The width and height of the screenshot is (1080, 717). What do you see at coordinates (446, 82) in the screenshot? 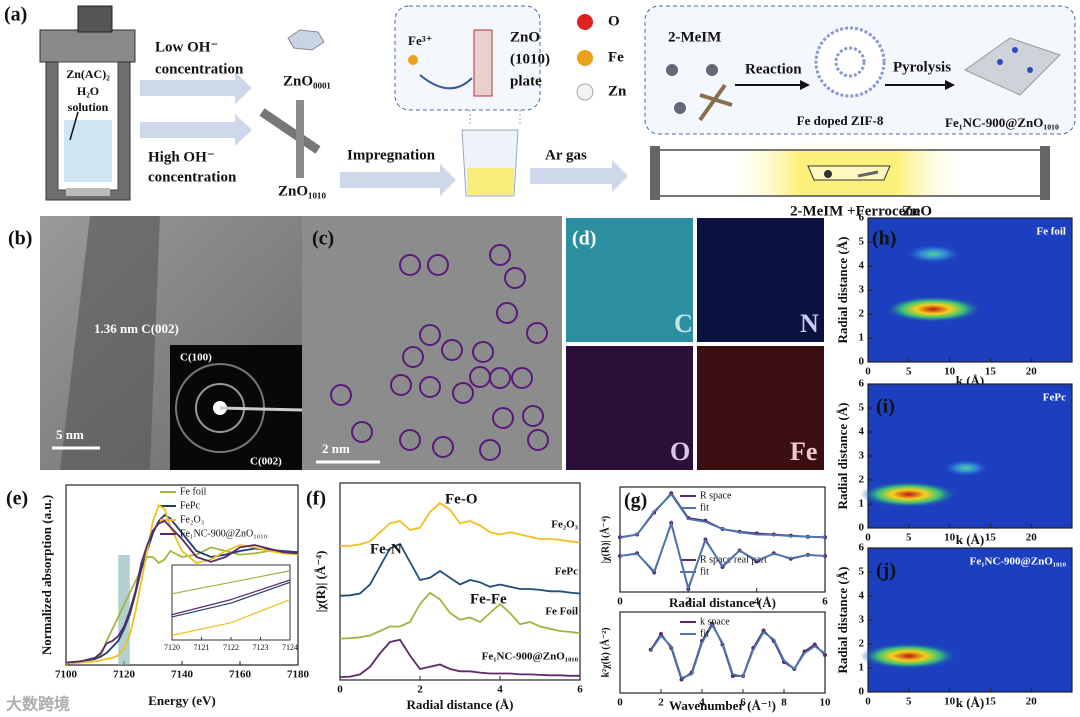
I see `decor-path` at bounding box center [446, 82].